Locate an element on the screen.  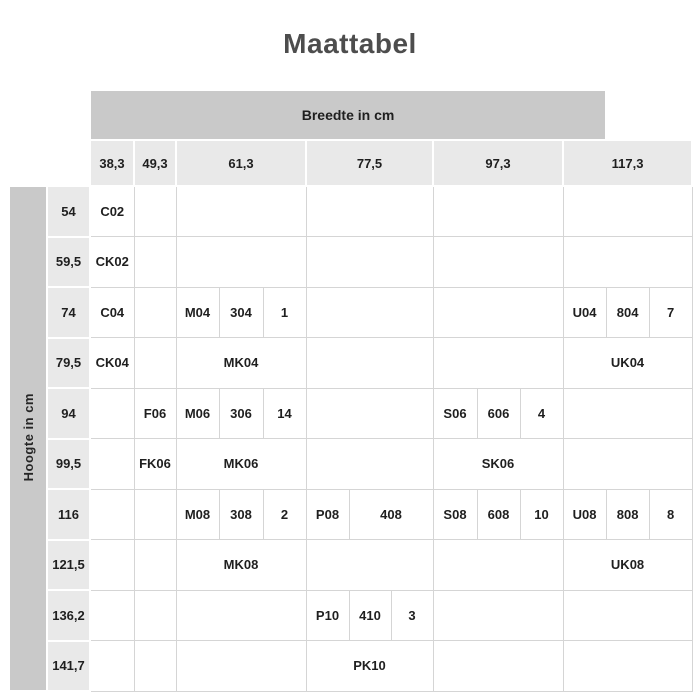
col-header-row: 38,3 49,3 61,3 77,5 97,3 117,3 is located at coordinates (351, 163).